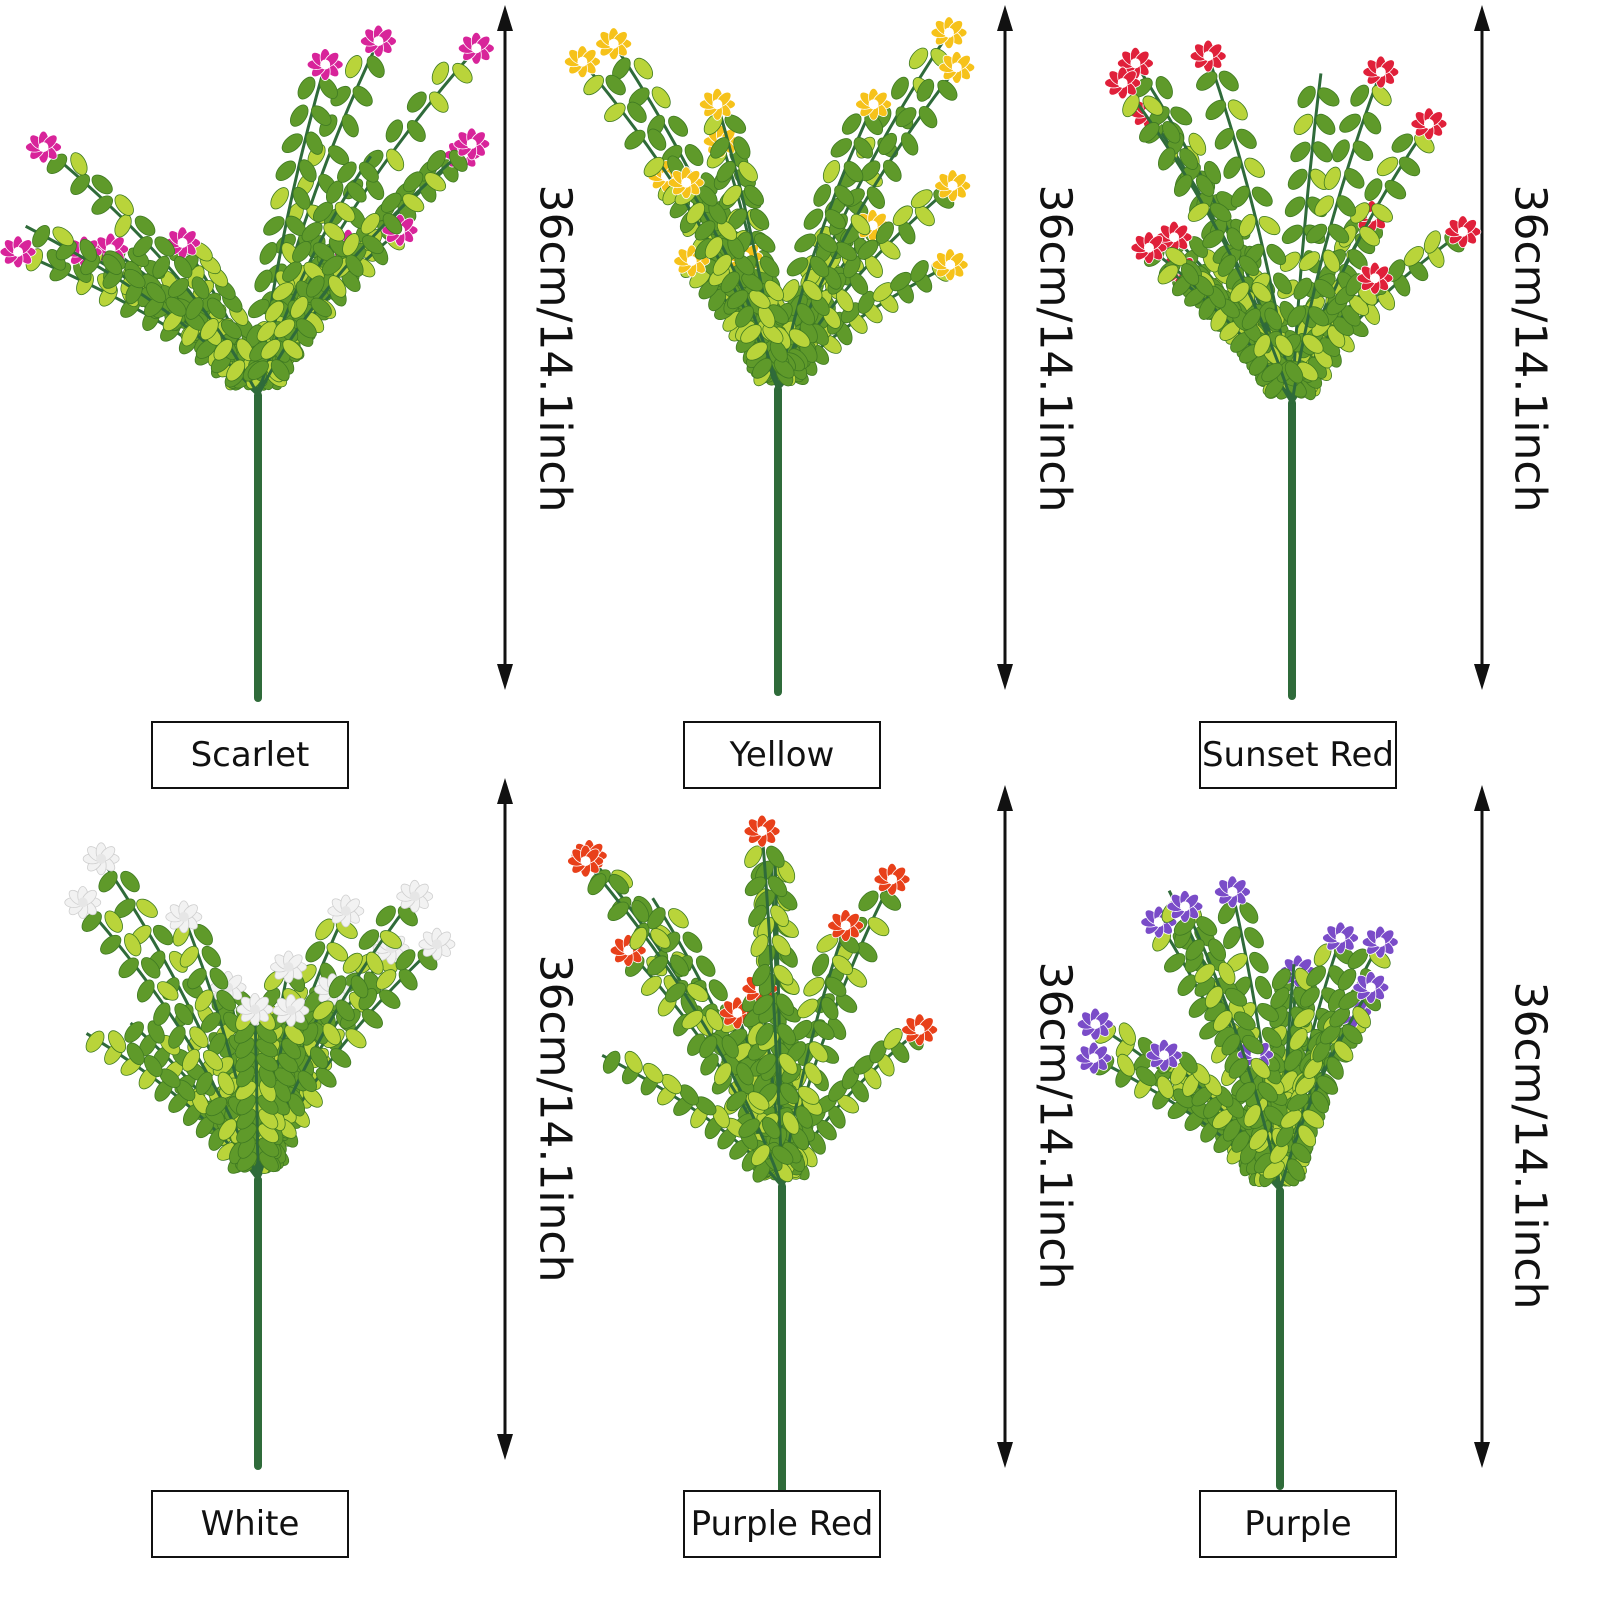  Describe the element at coordinates (782, 755) in the screenshot. I see `variant-label-yellow: Yellow` at that location.